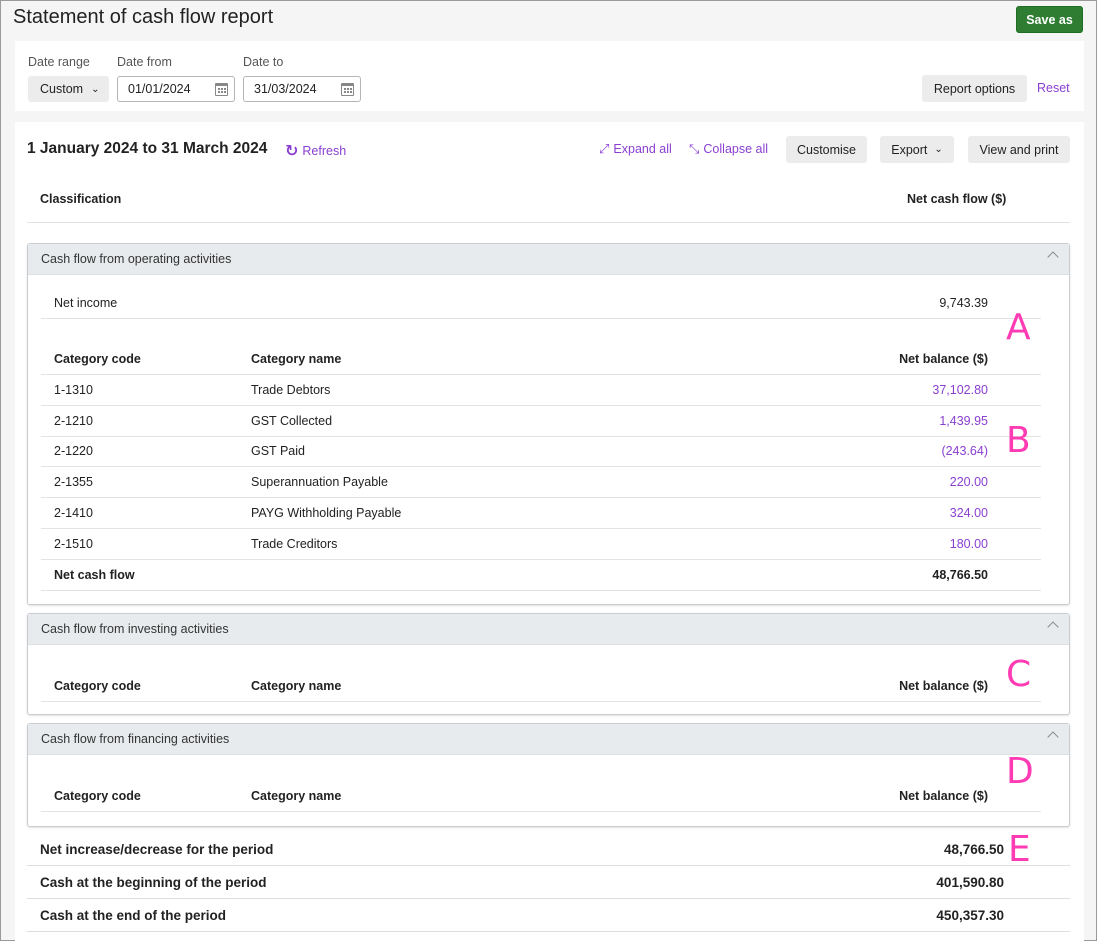  What do you see at coordinates (1020, 771) in the screenshot?
I see `marker-d: D` at bounding box center [1020, 771].